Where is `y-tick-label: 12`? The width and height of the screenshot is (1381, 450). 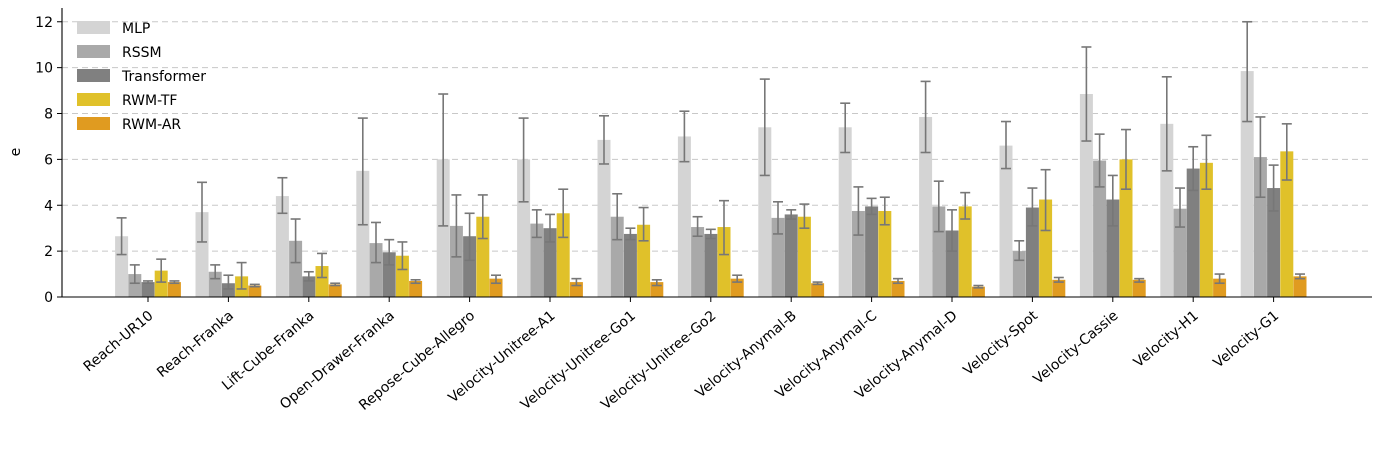 y-tick-label: 12 is located at coordinates (44, 23).